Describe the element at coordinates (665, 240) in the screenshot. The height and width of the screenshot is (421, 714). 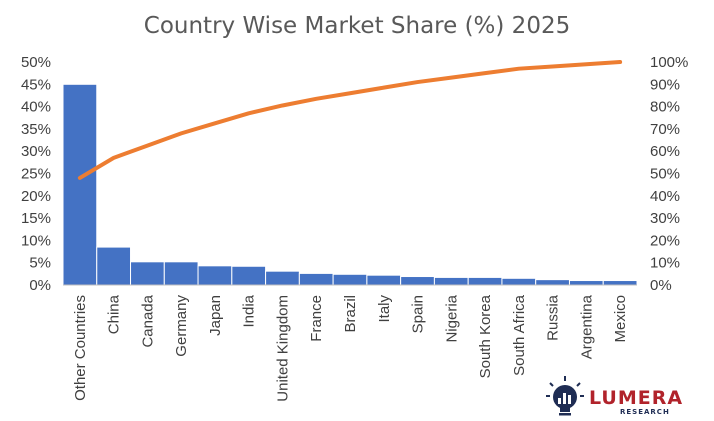
I see `right-tick-label: 20%` at that location.